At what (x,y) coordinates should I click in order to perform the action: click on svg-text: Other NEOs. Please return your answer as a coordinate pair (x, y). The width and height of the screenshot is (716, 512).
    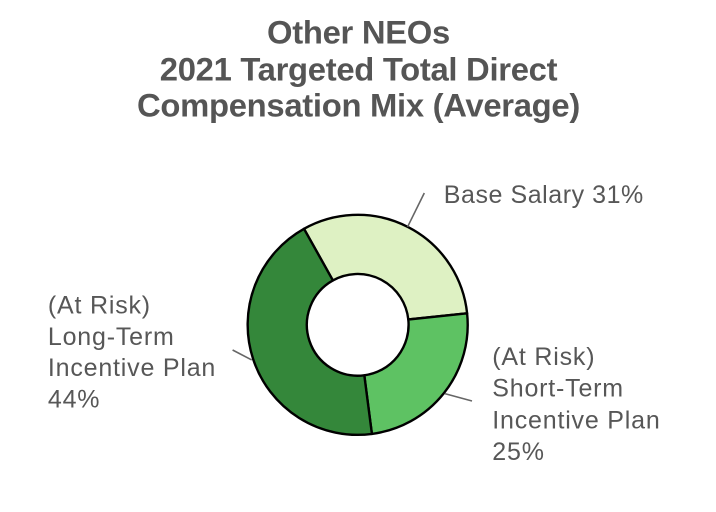
    Looking at the image, I should click on (358, 32).